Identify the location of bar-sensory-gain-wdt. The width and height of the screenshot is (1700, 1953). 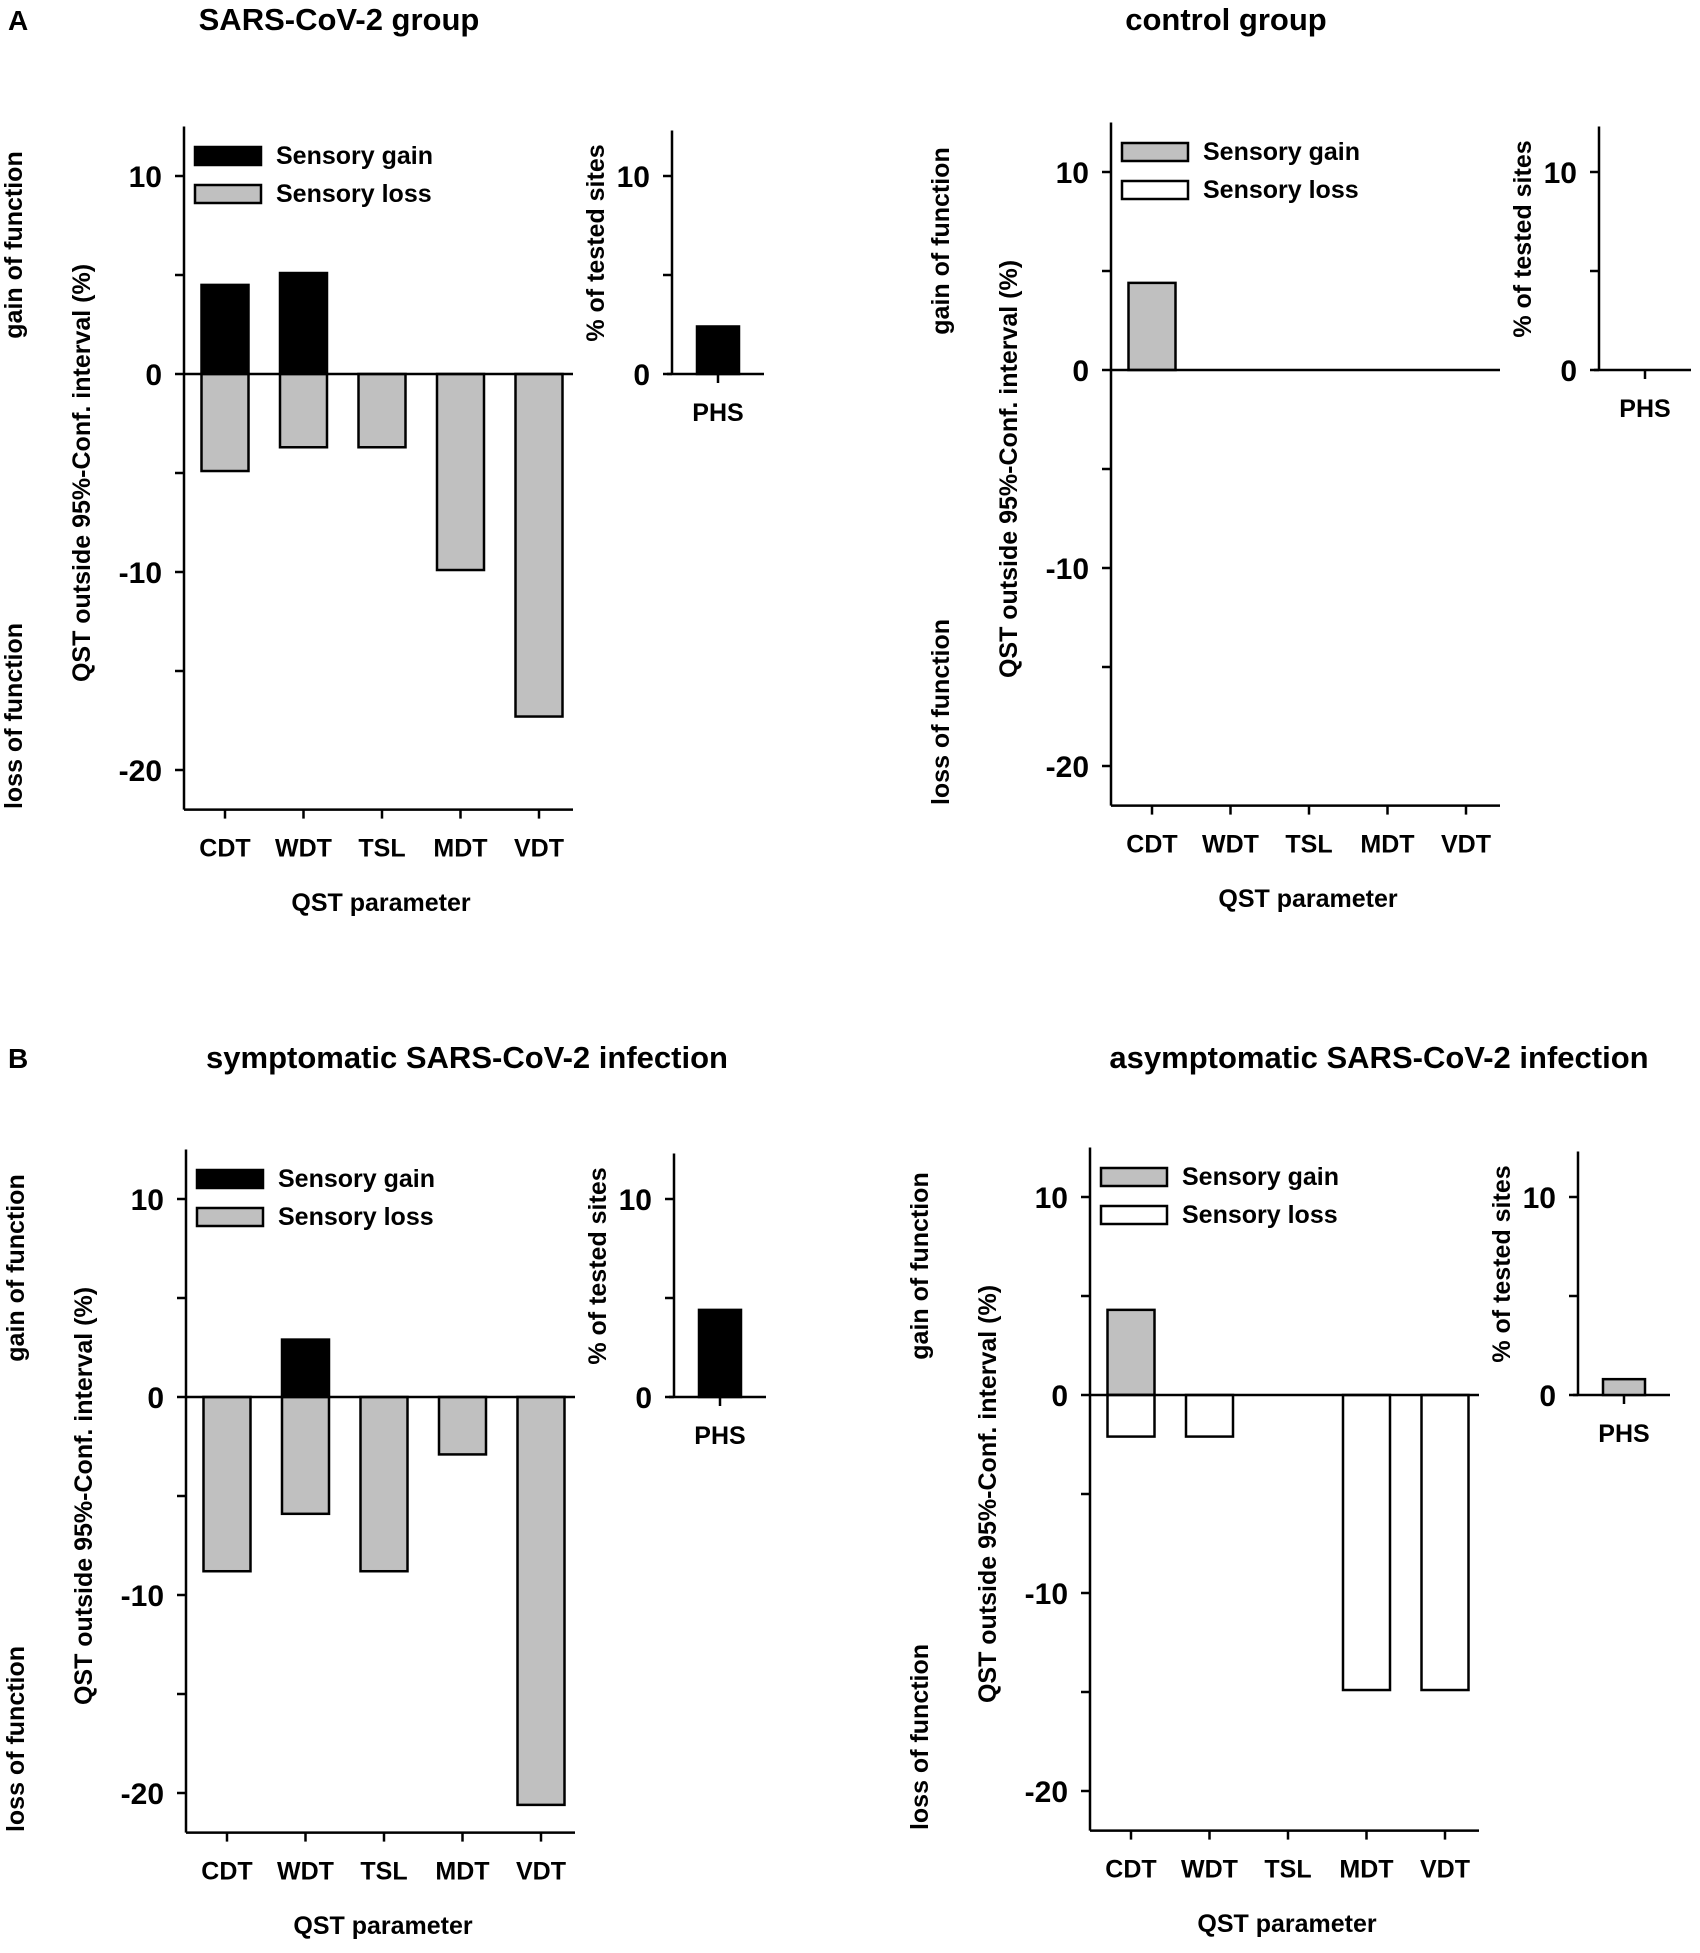
(303, 323).